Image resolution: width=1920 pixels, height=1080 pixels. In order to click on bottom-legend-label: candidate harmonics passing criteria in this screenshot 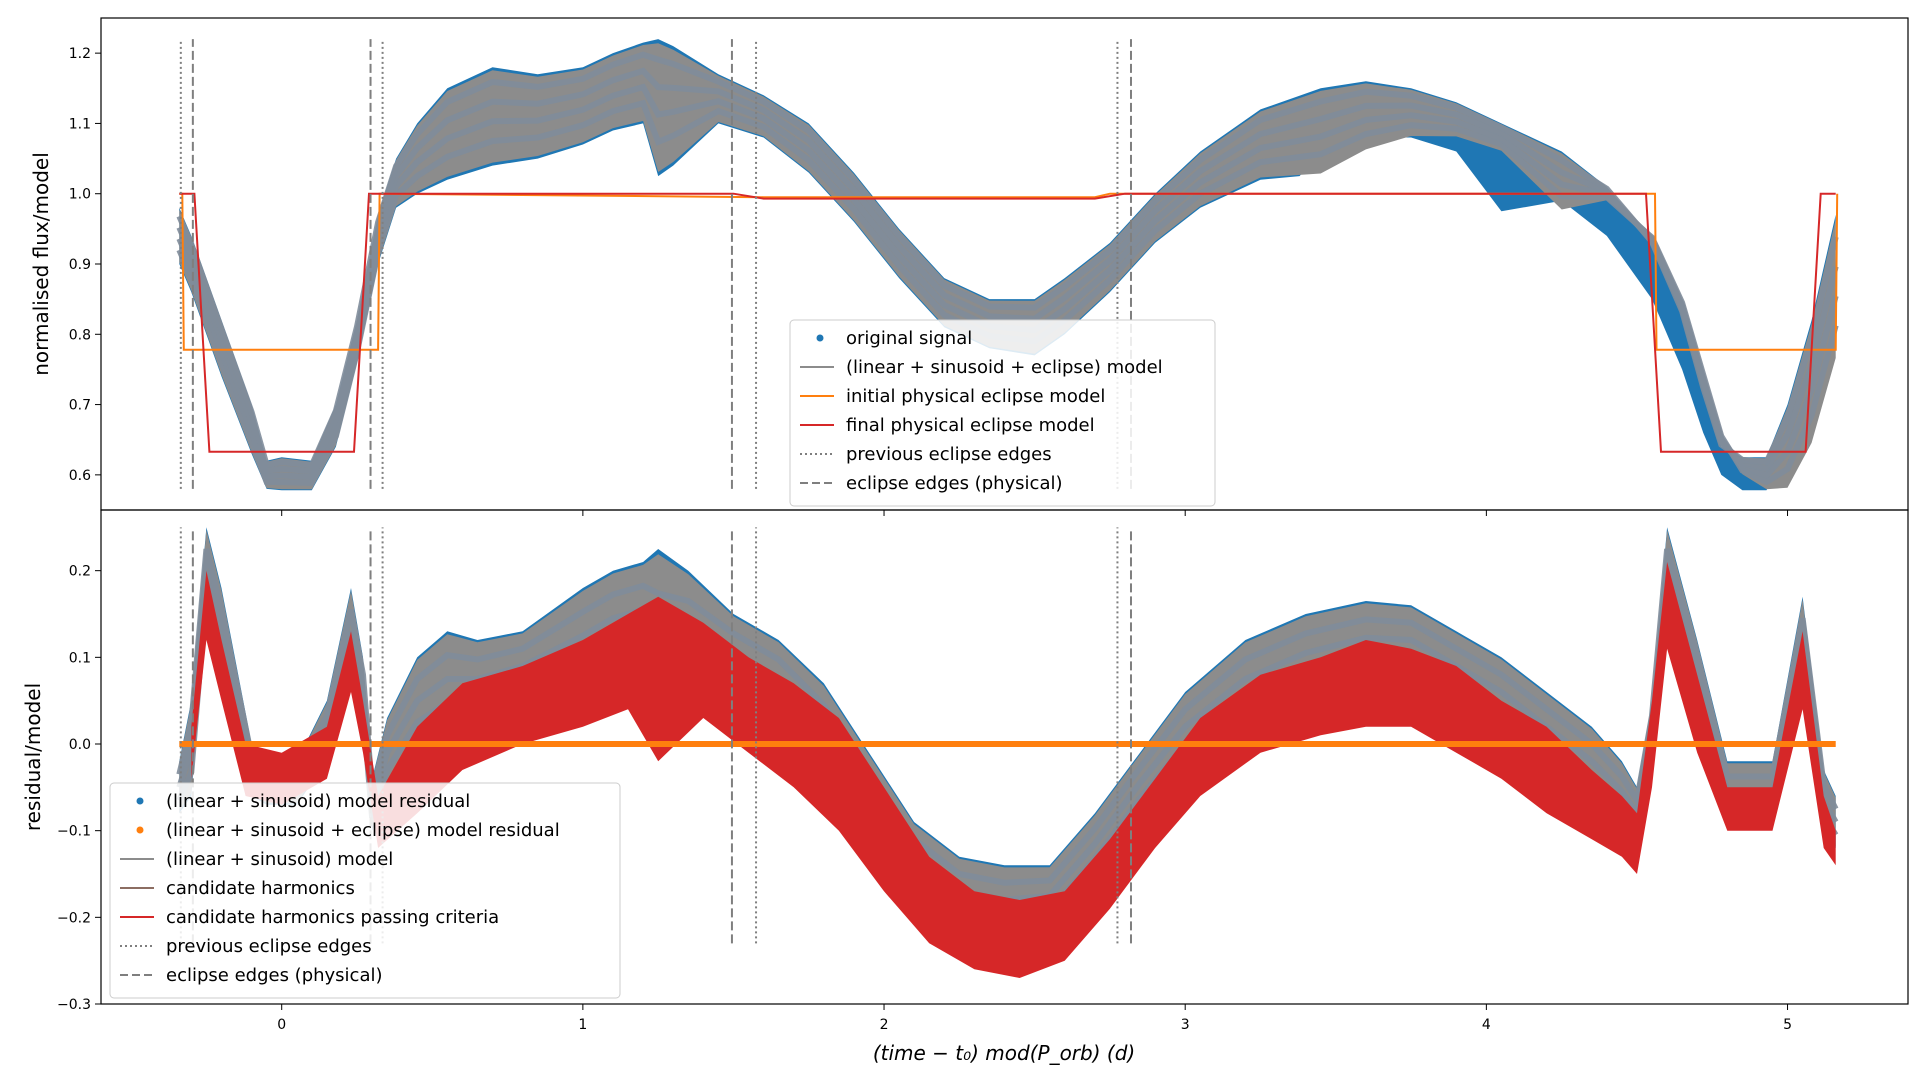, I will do `click(332, 917)`.